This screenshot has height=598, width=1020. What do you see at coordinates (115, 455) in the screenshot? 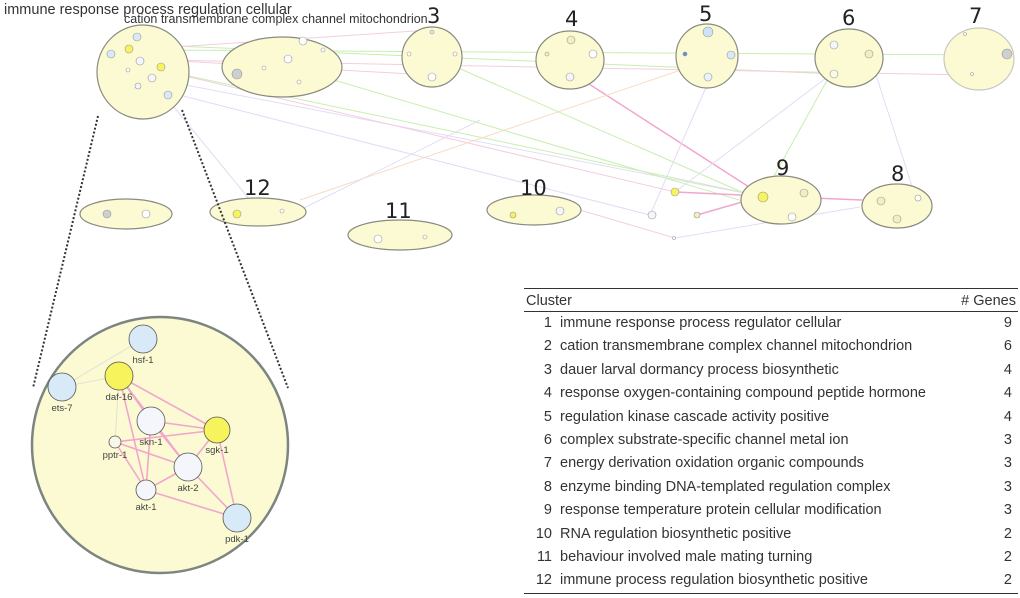
I see `gene-label: pptr-1` at bounding box center [115, 455].